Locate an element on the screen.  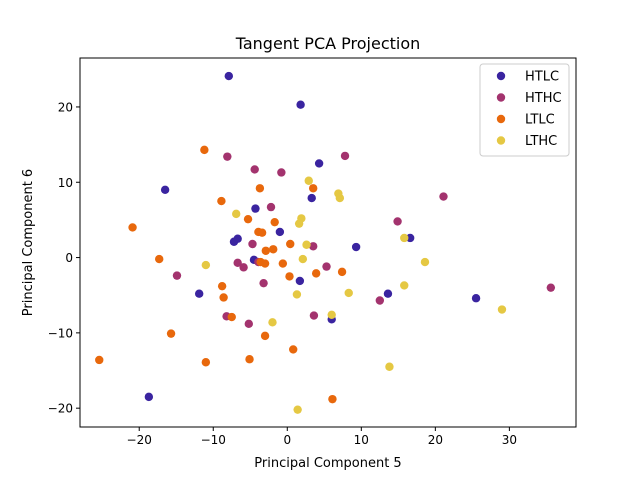
x-tick-label-0: −20 is located at coordinates (139, 440).